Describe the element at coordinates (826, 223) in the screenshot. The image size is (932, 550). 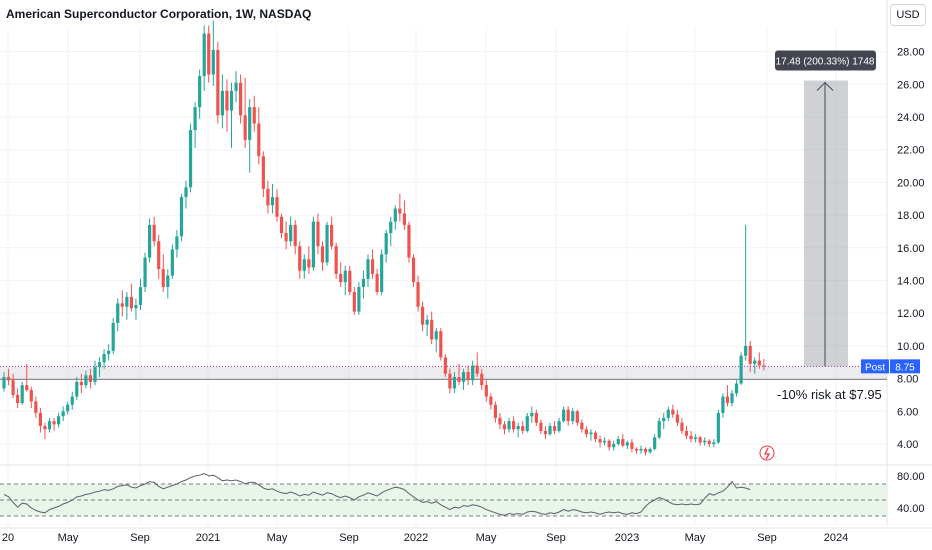
I see `target-box` at that location.